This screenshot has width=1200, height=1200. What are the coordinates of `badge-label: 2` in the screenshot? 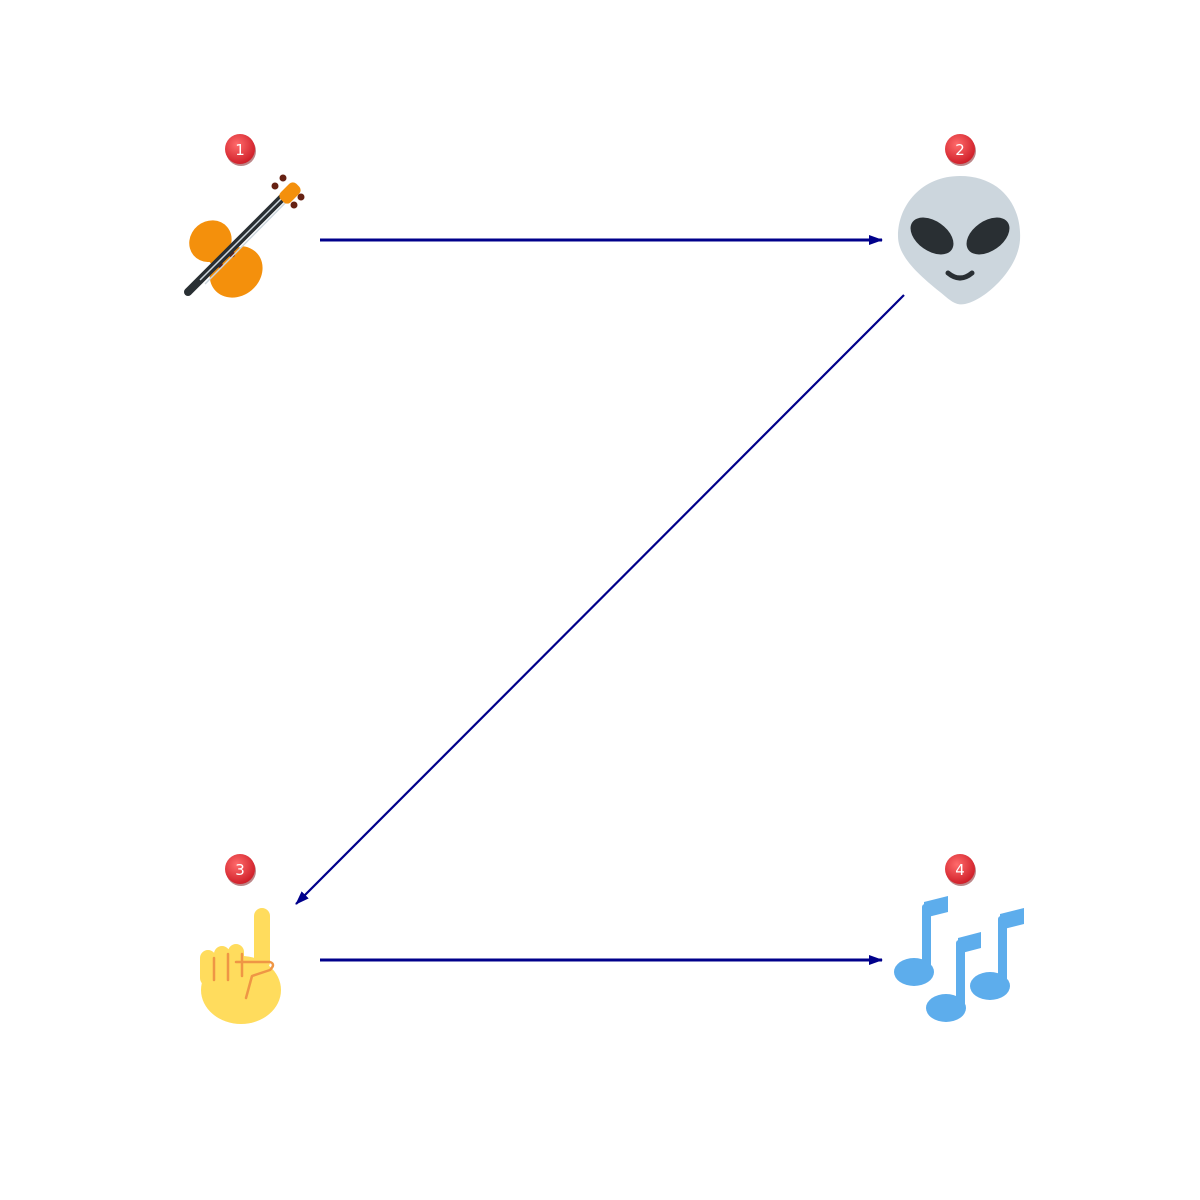 It's located at (960, 150).